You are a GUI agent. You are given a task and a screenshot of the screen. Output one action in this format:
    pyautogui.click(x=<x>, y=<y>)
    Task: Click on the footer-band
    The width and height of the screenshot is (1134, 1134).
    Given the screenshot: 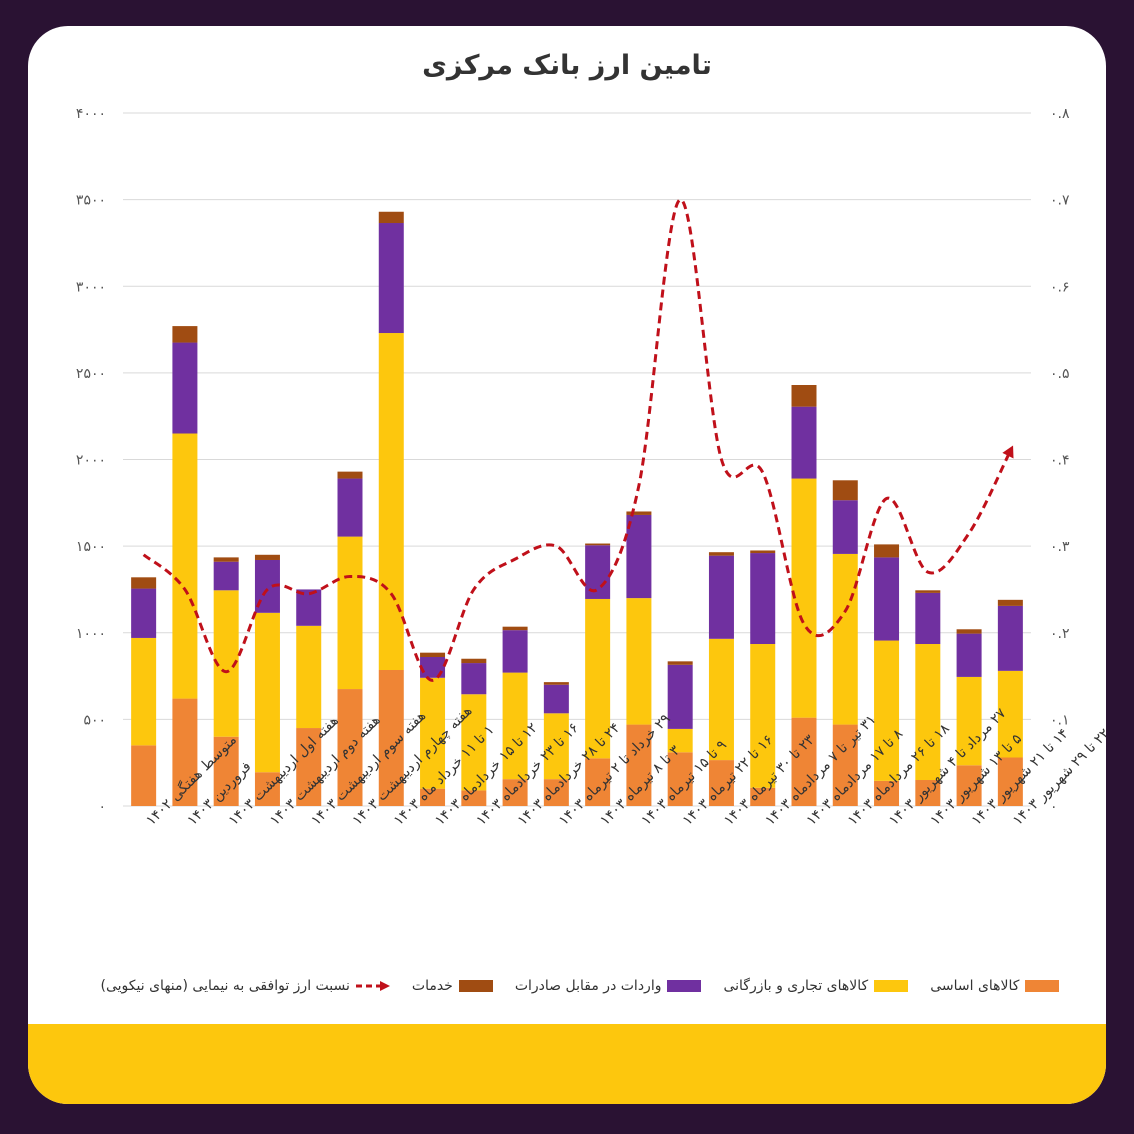 What is the action you would take?
    pyautogui.click(x=567, y=1064)
    